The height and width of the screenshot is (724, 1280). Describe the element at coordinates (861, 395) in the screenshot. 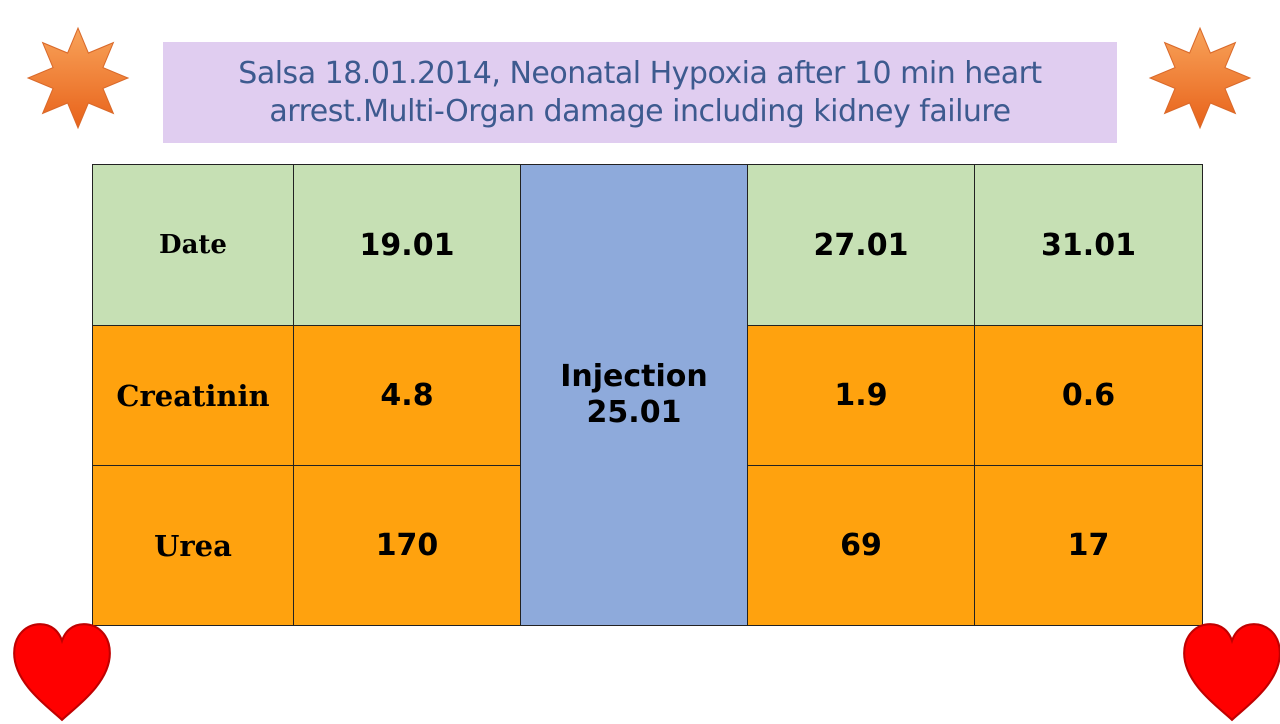

I see `value-cell: 1.9` at that location.